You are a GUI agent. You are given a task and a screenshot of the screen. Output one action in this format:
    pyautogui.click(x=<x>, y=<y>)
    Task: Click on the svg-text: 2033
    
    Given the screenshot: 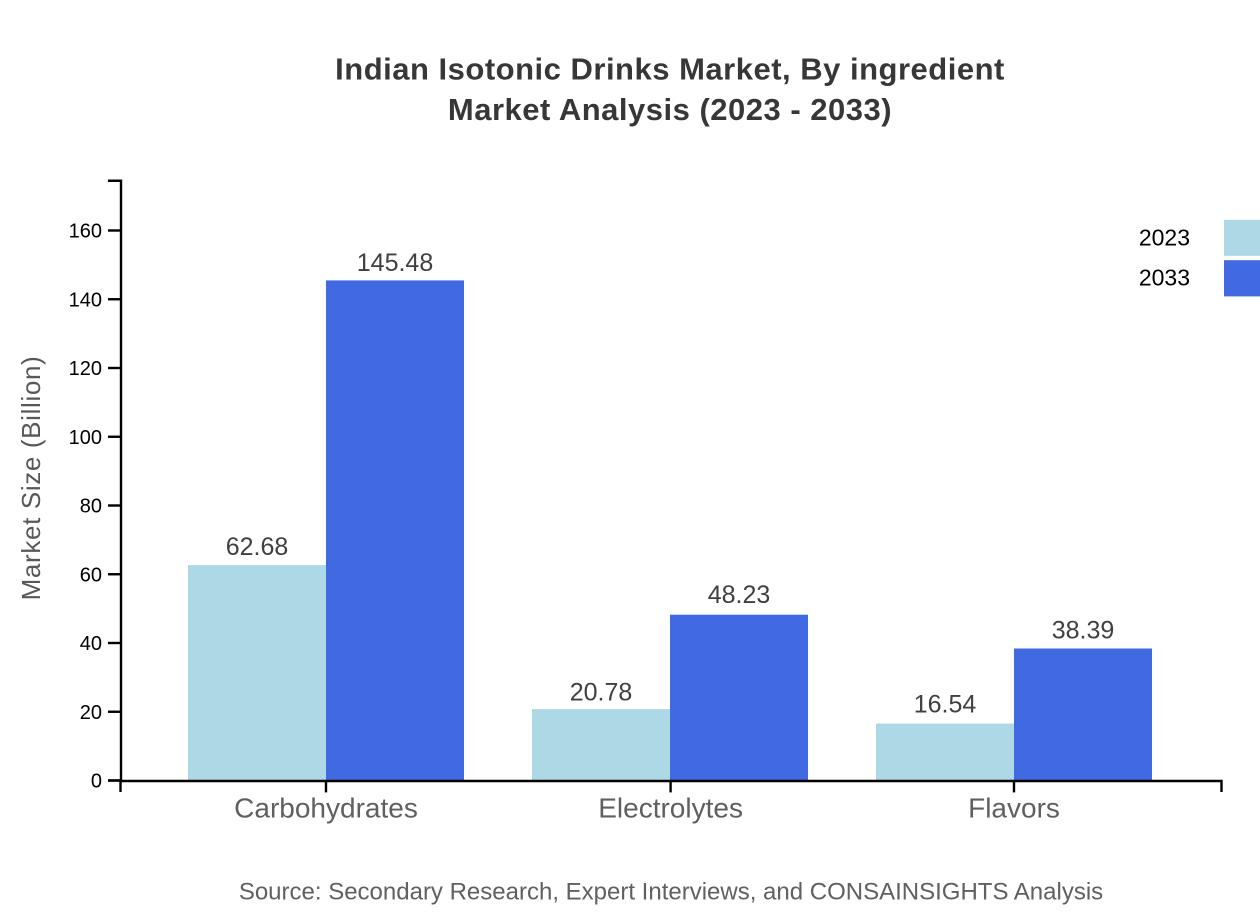 What is the action you would take?
    pyautogui.click(x=1164, y=278)
    